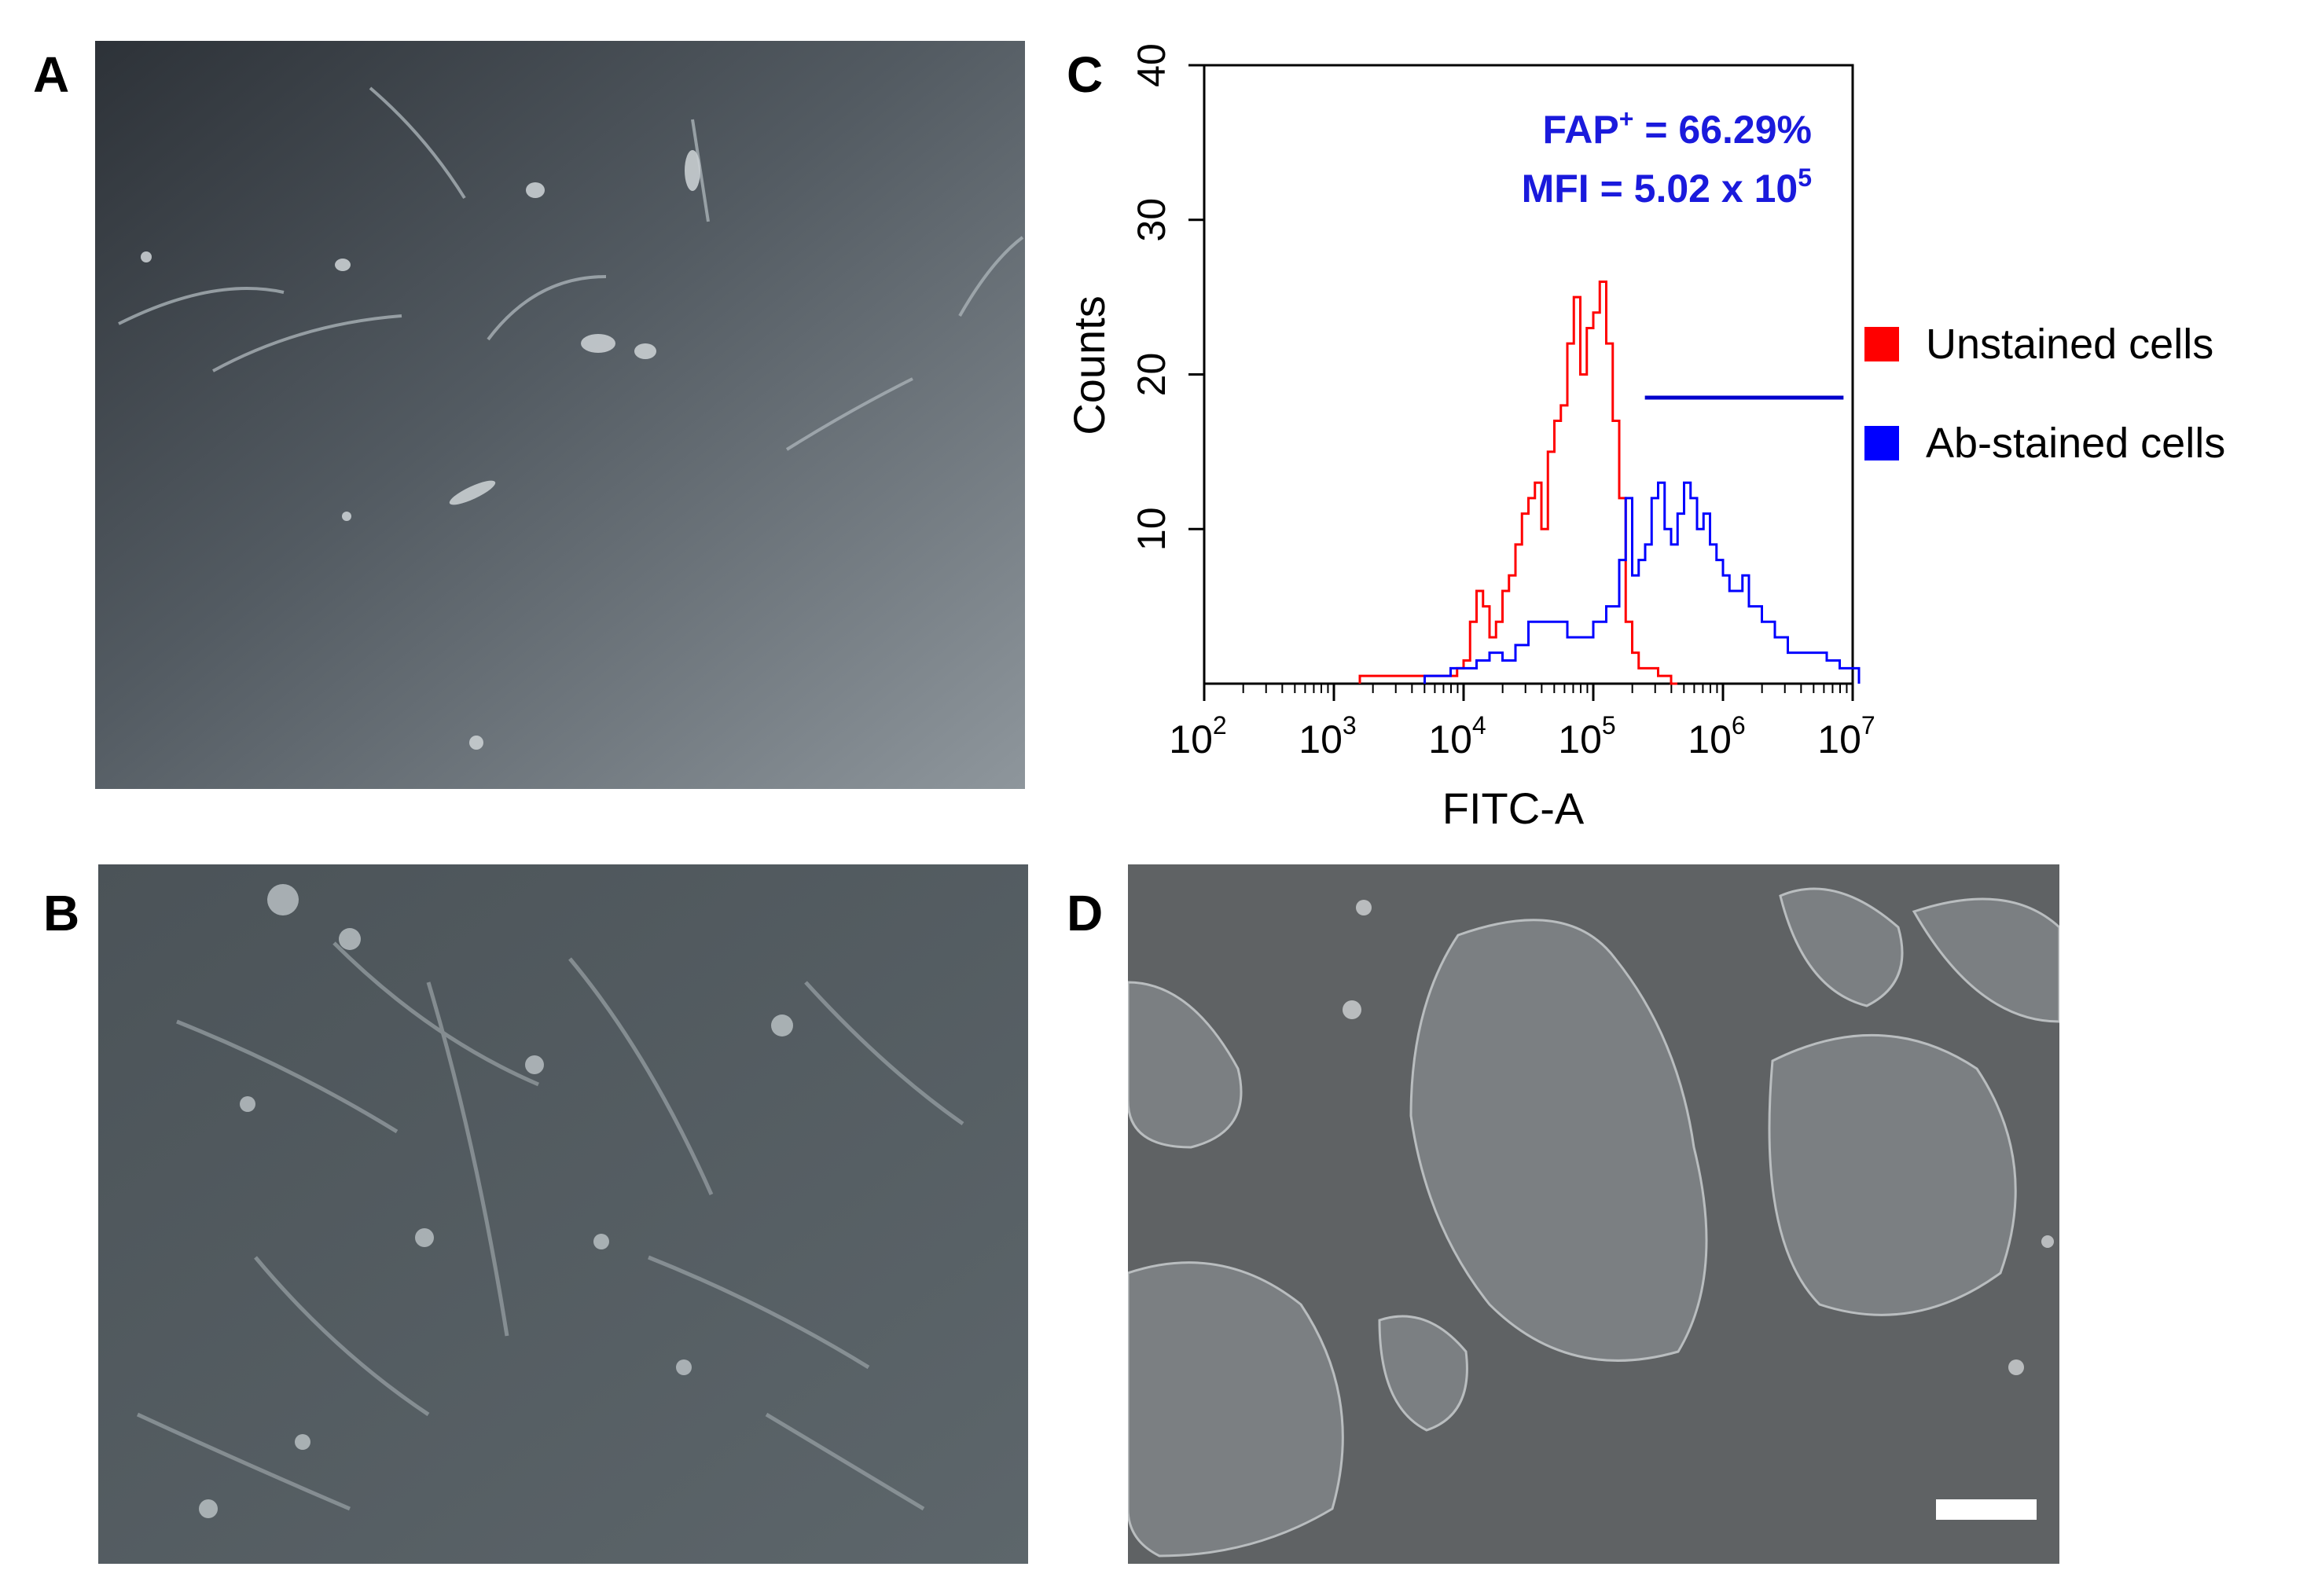 The height and width of the screenshot is (1596, 2318). What do you see at coordinates (1513, 808) in the screenshot?
I see `x-axis-title: FITC-A` at bounding box center [1513, 808].